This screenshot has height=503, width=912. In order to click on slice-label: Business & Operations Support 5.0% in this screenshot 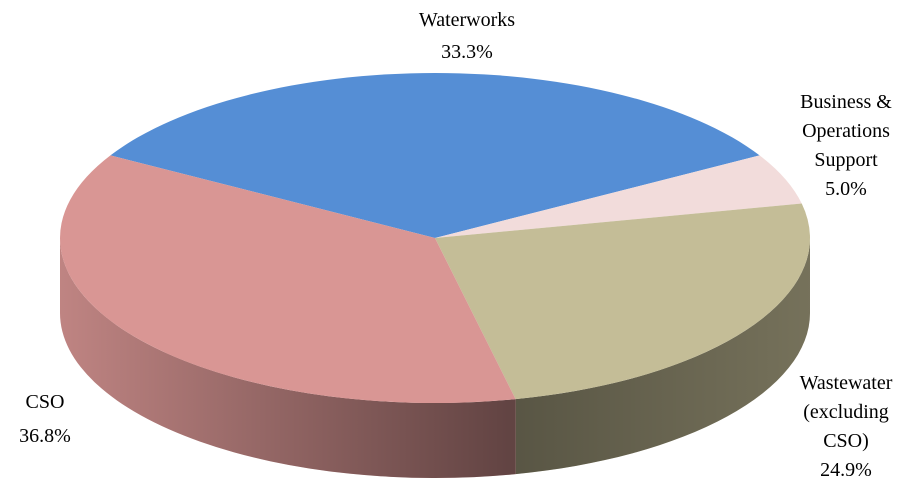, I will do `click(846, 146)`.